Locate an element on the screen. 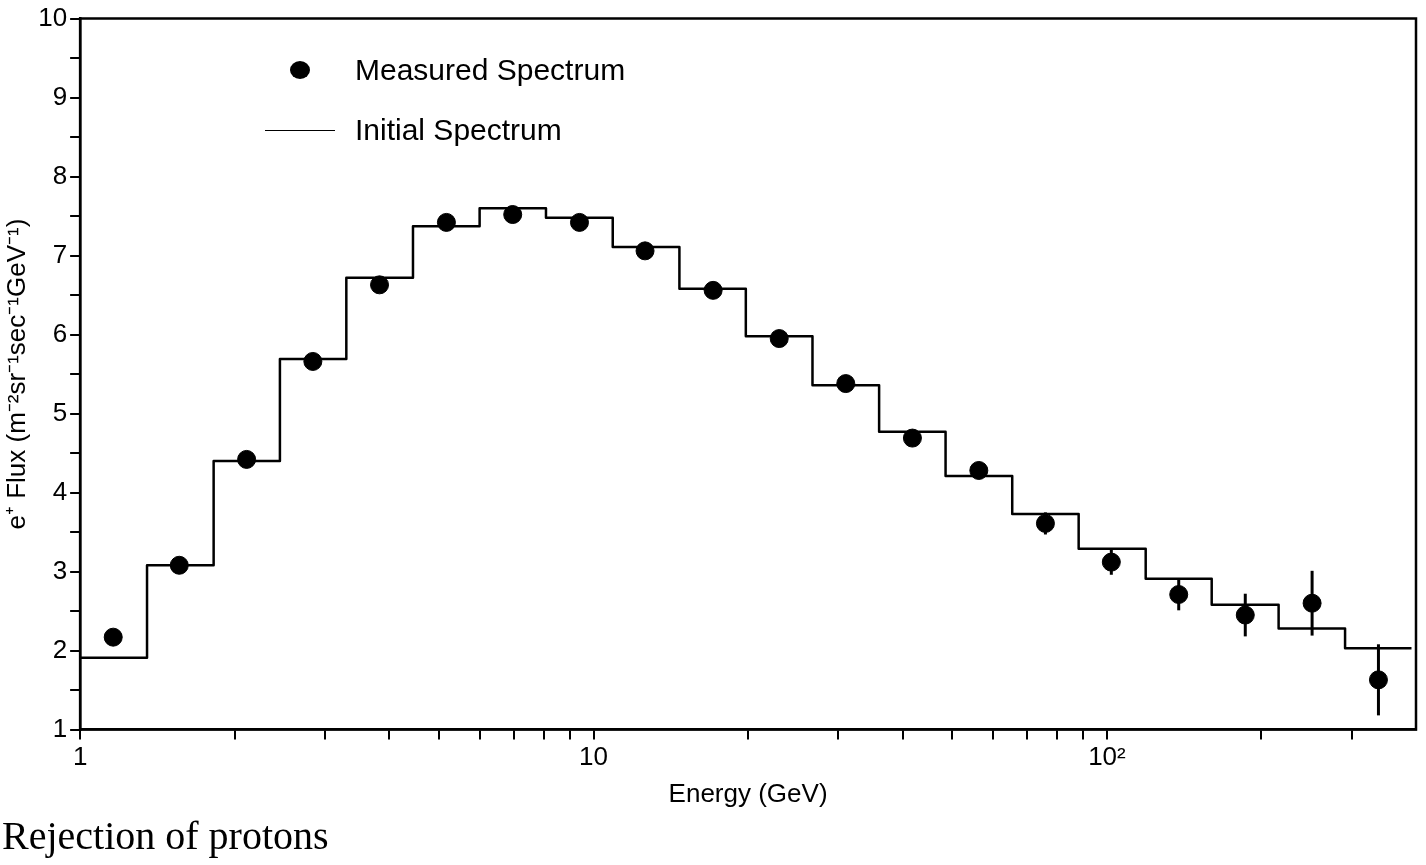 The height and width of the screenshot is (865, 1426). x-tick-label: 10² is located at coordinates (1107, 756).